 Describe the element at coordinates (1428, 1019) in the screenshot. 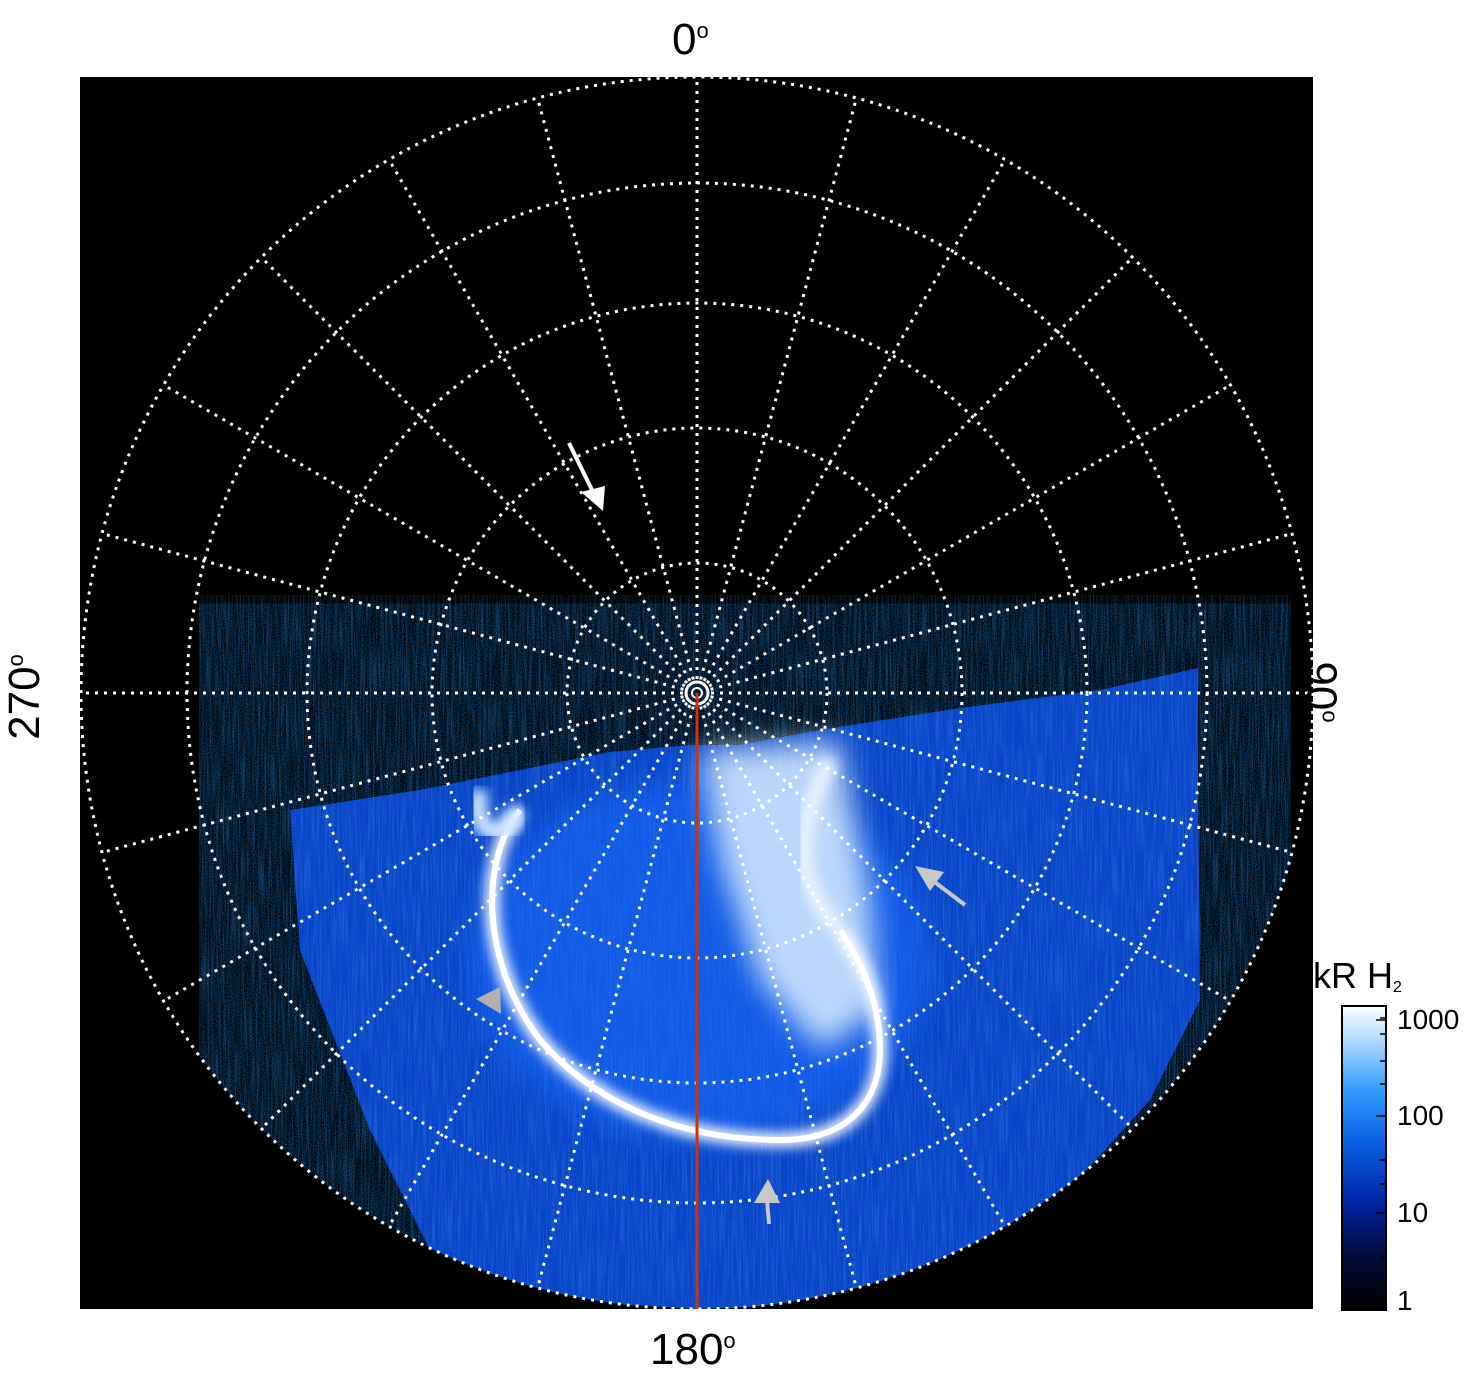

I see `colorbar-tick-label: 1000` at that location.